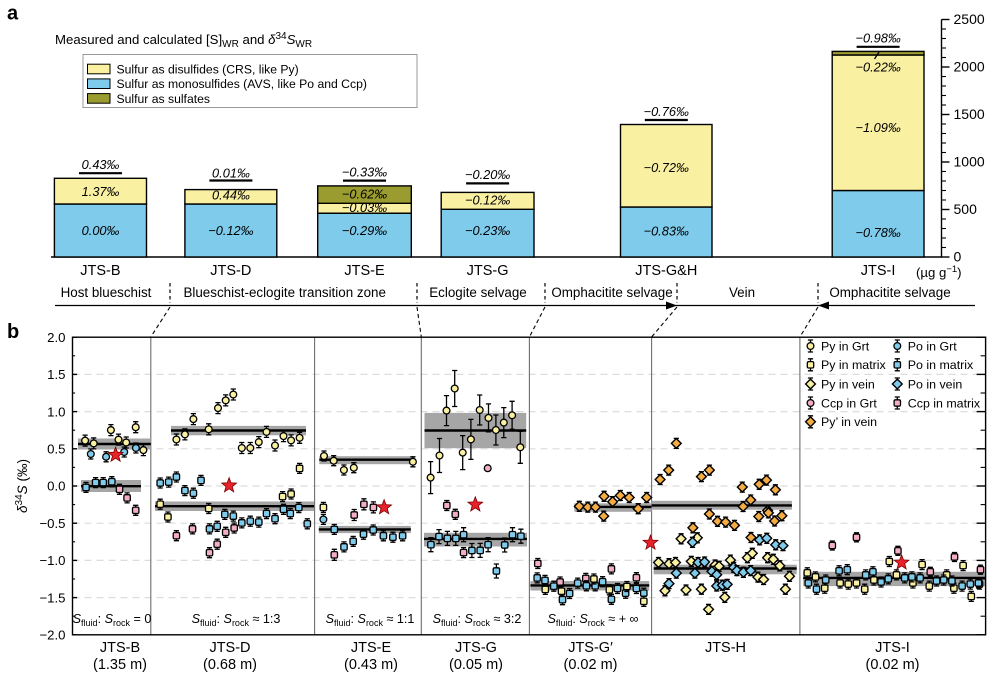 The height and width of the screenshot is (680, 1000). I want to click on svg-text: Ccp in Grt, so click(849, 403).